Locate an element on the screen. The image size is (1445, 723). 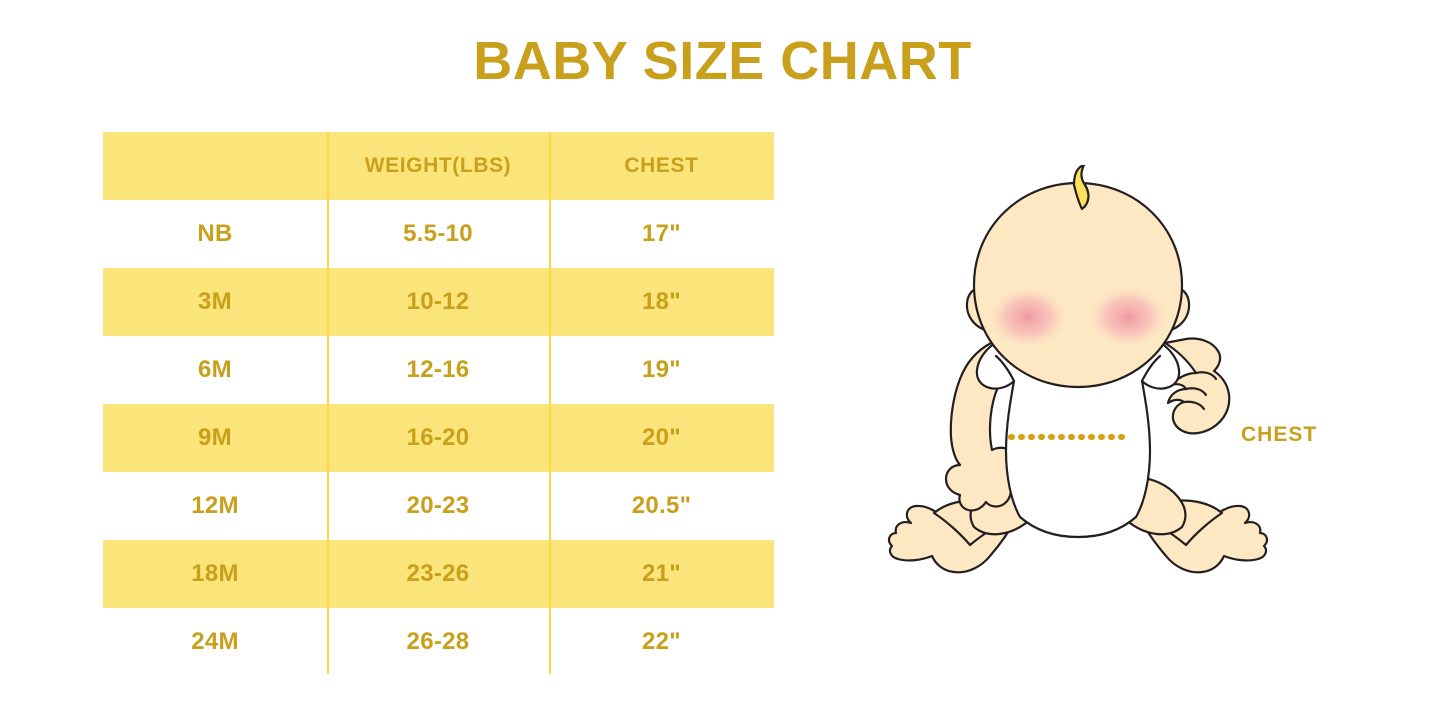
cell-weight: 10-12 is located at coordinates (438, 301).